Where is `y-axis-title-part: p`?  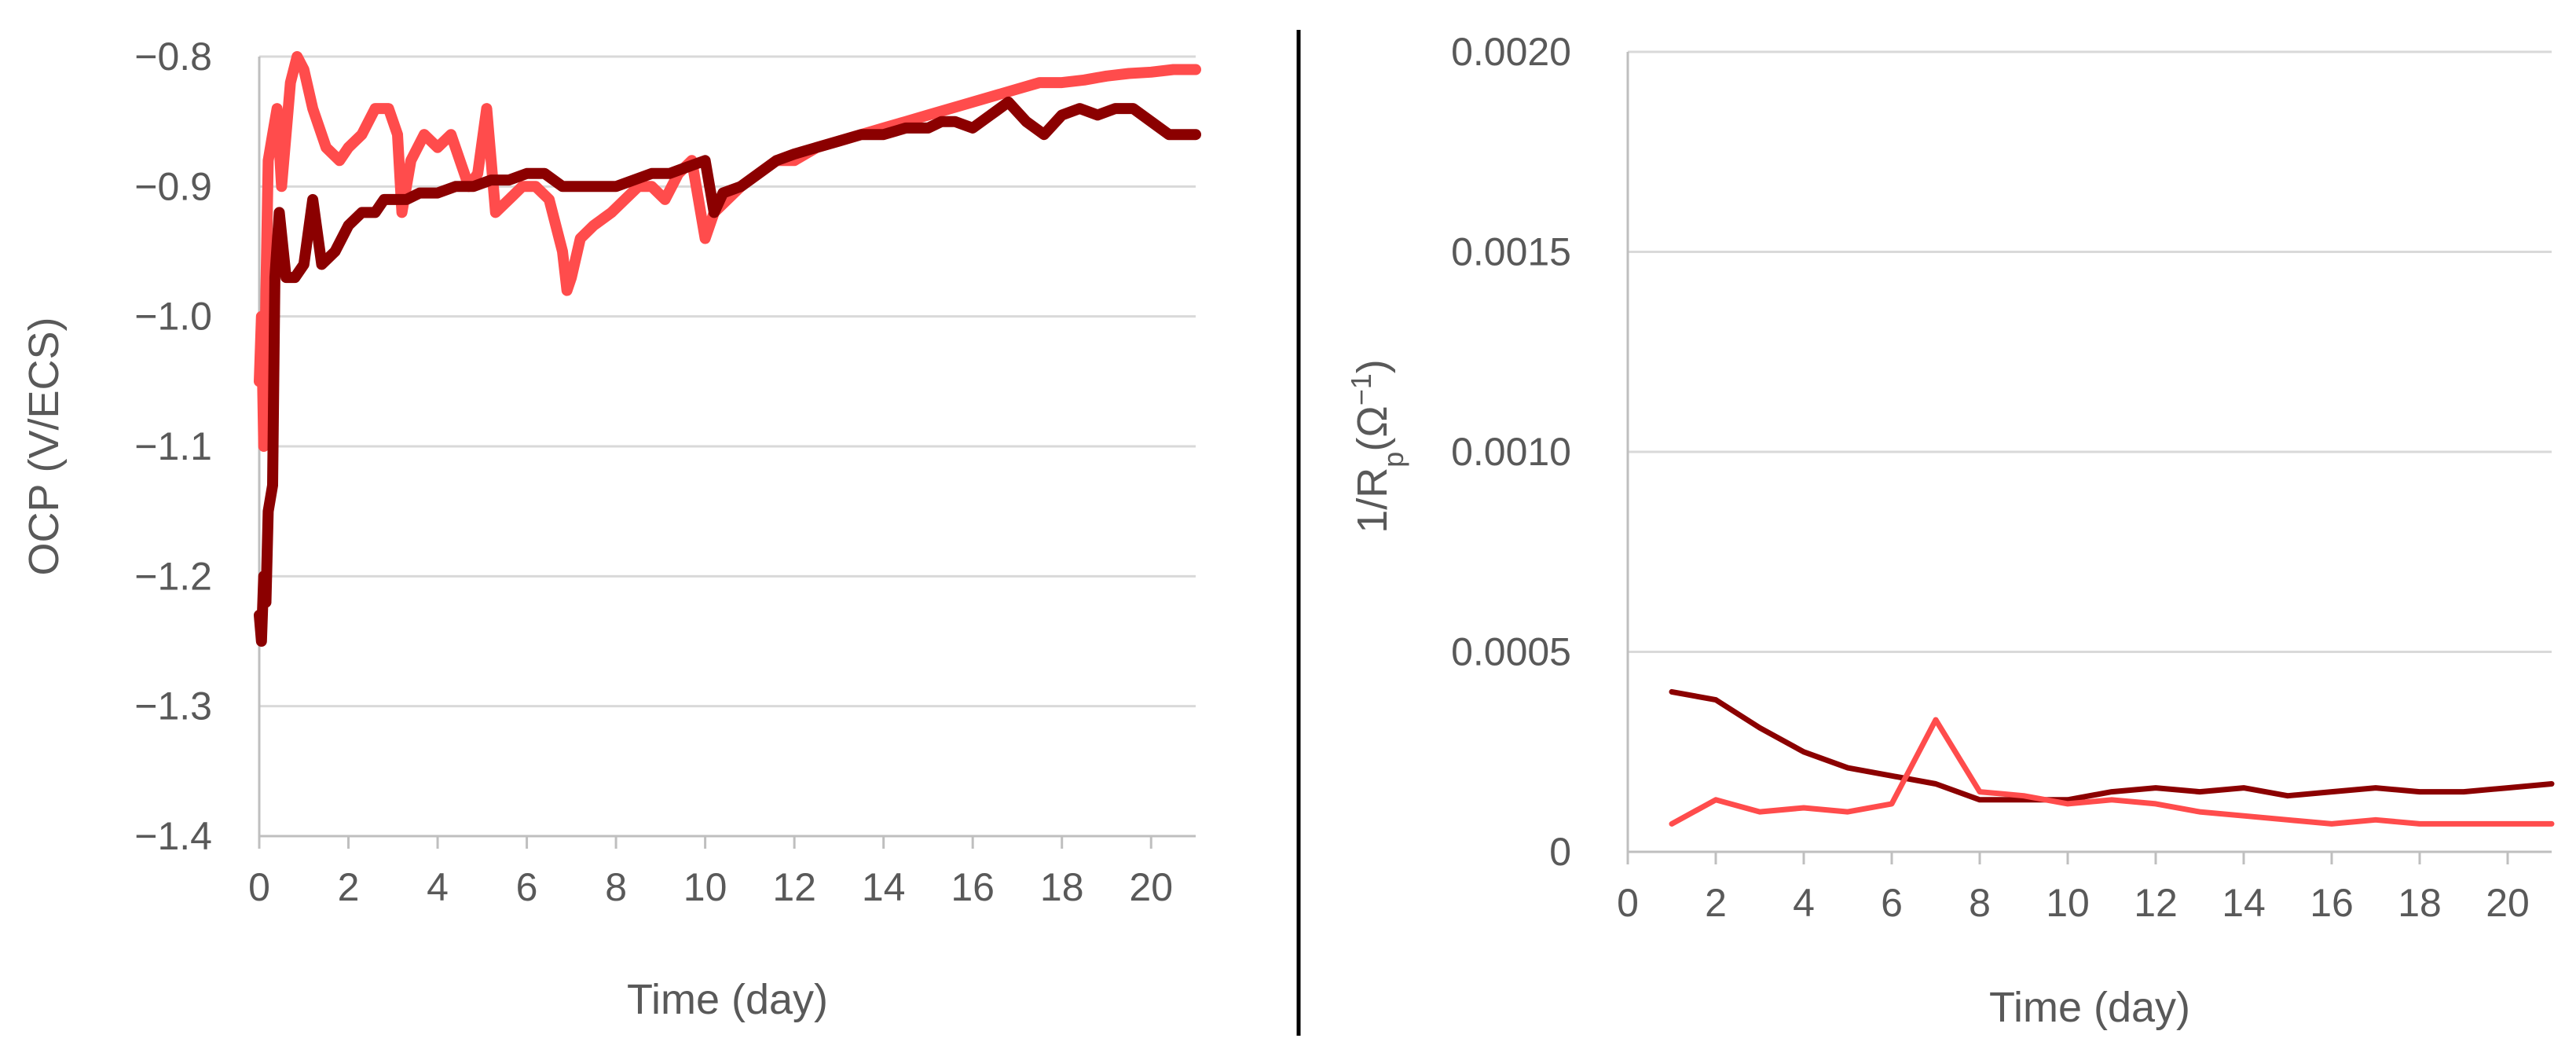 y-axis-title-part: p is located at coordinates (1393, 460).